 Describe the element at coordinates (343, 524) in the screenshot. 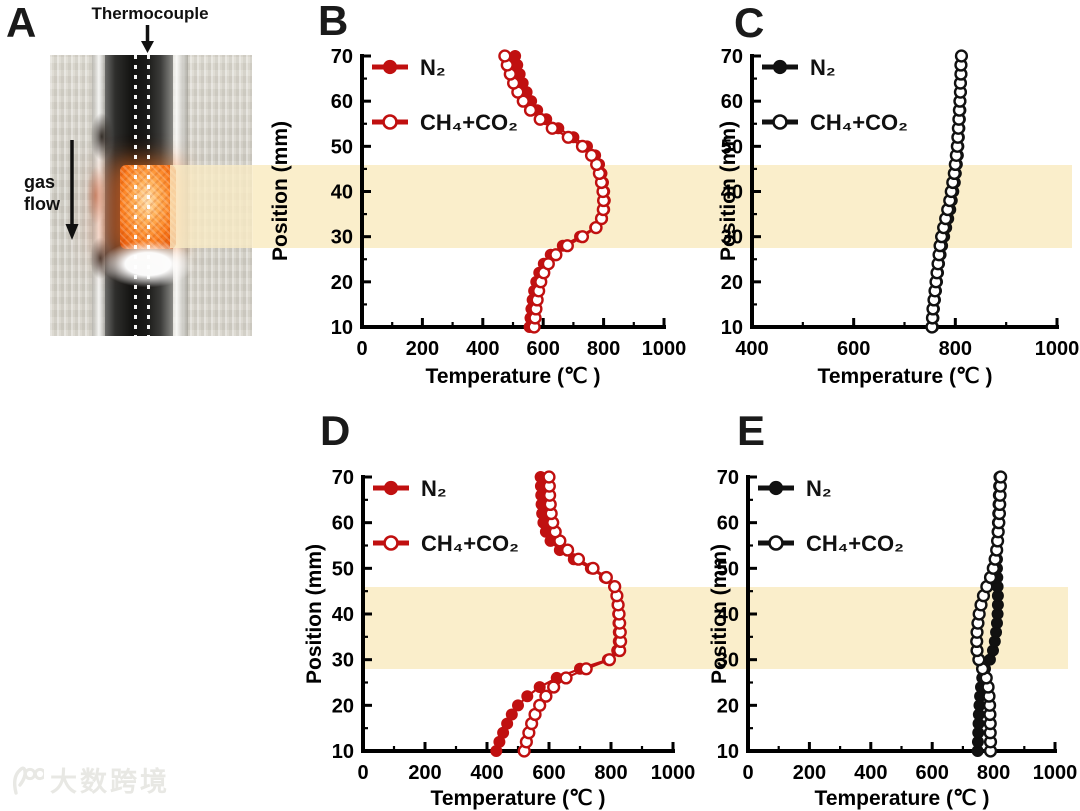

I see `y-tick-label: 60` at that location.